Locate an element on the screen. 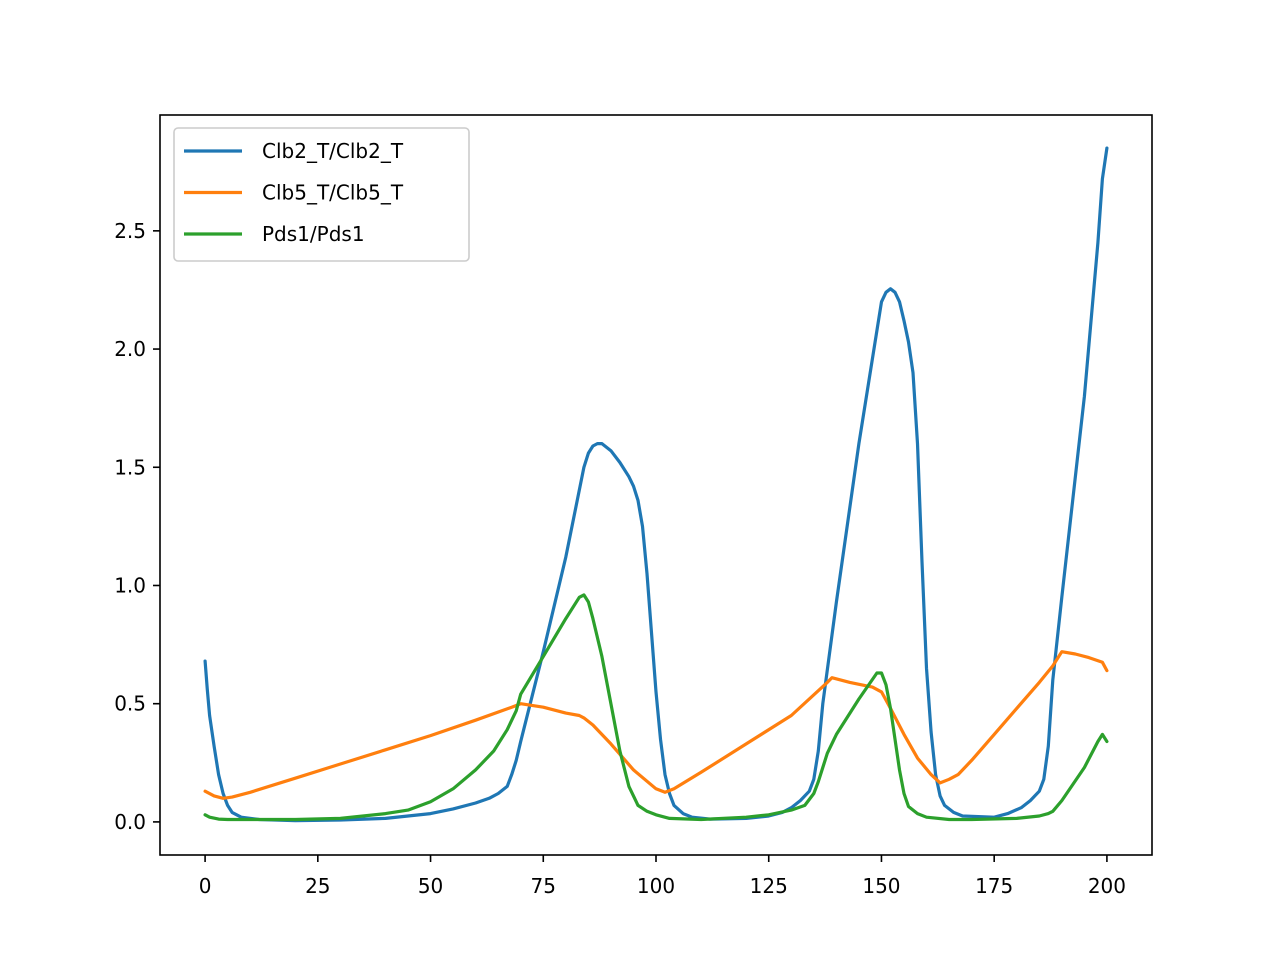  legend-box is located at coordinates (321, 194).